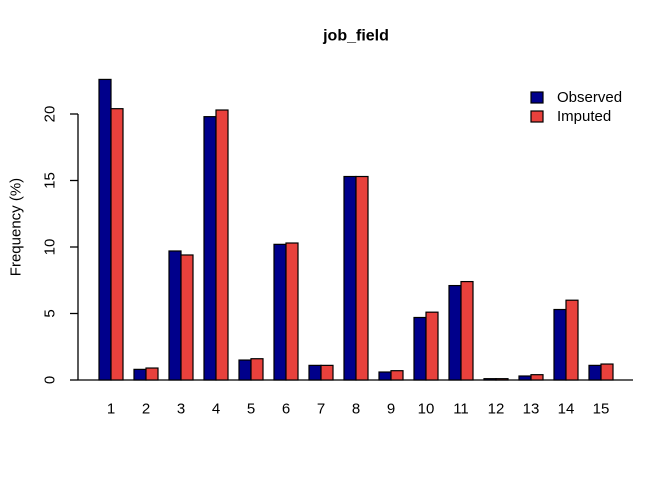 This screenshot has height=480, width=672. I want to click on y-tick-label: 0, so click(50, 380).